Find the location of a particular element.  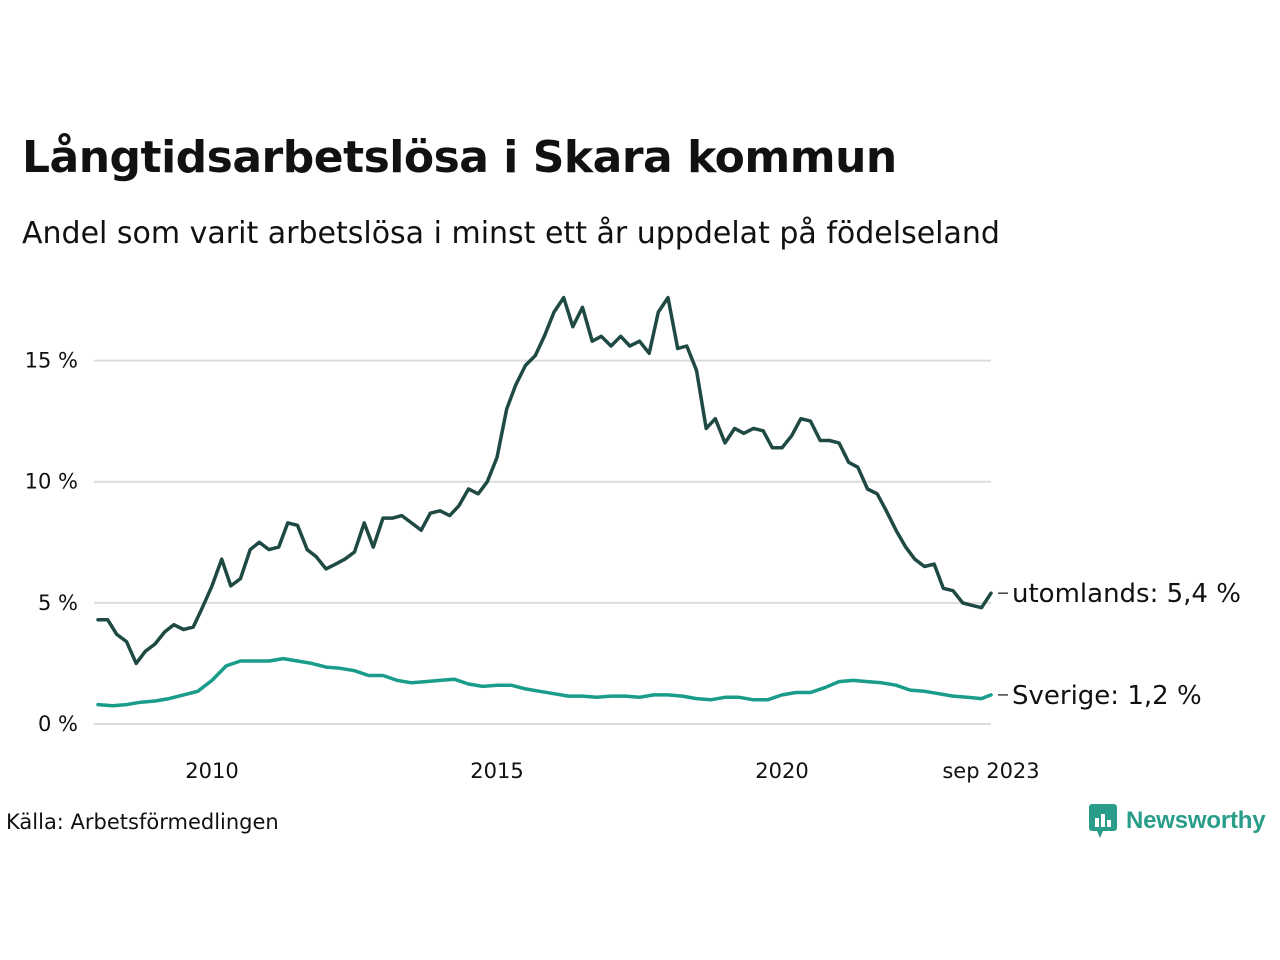

chart-title: Långtidsarbetslösa i Skara kommun is located at coordinates (459, 157).